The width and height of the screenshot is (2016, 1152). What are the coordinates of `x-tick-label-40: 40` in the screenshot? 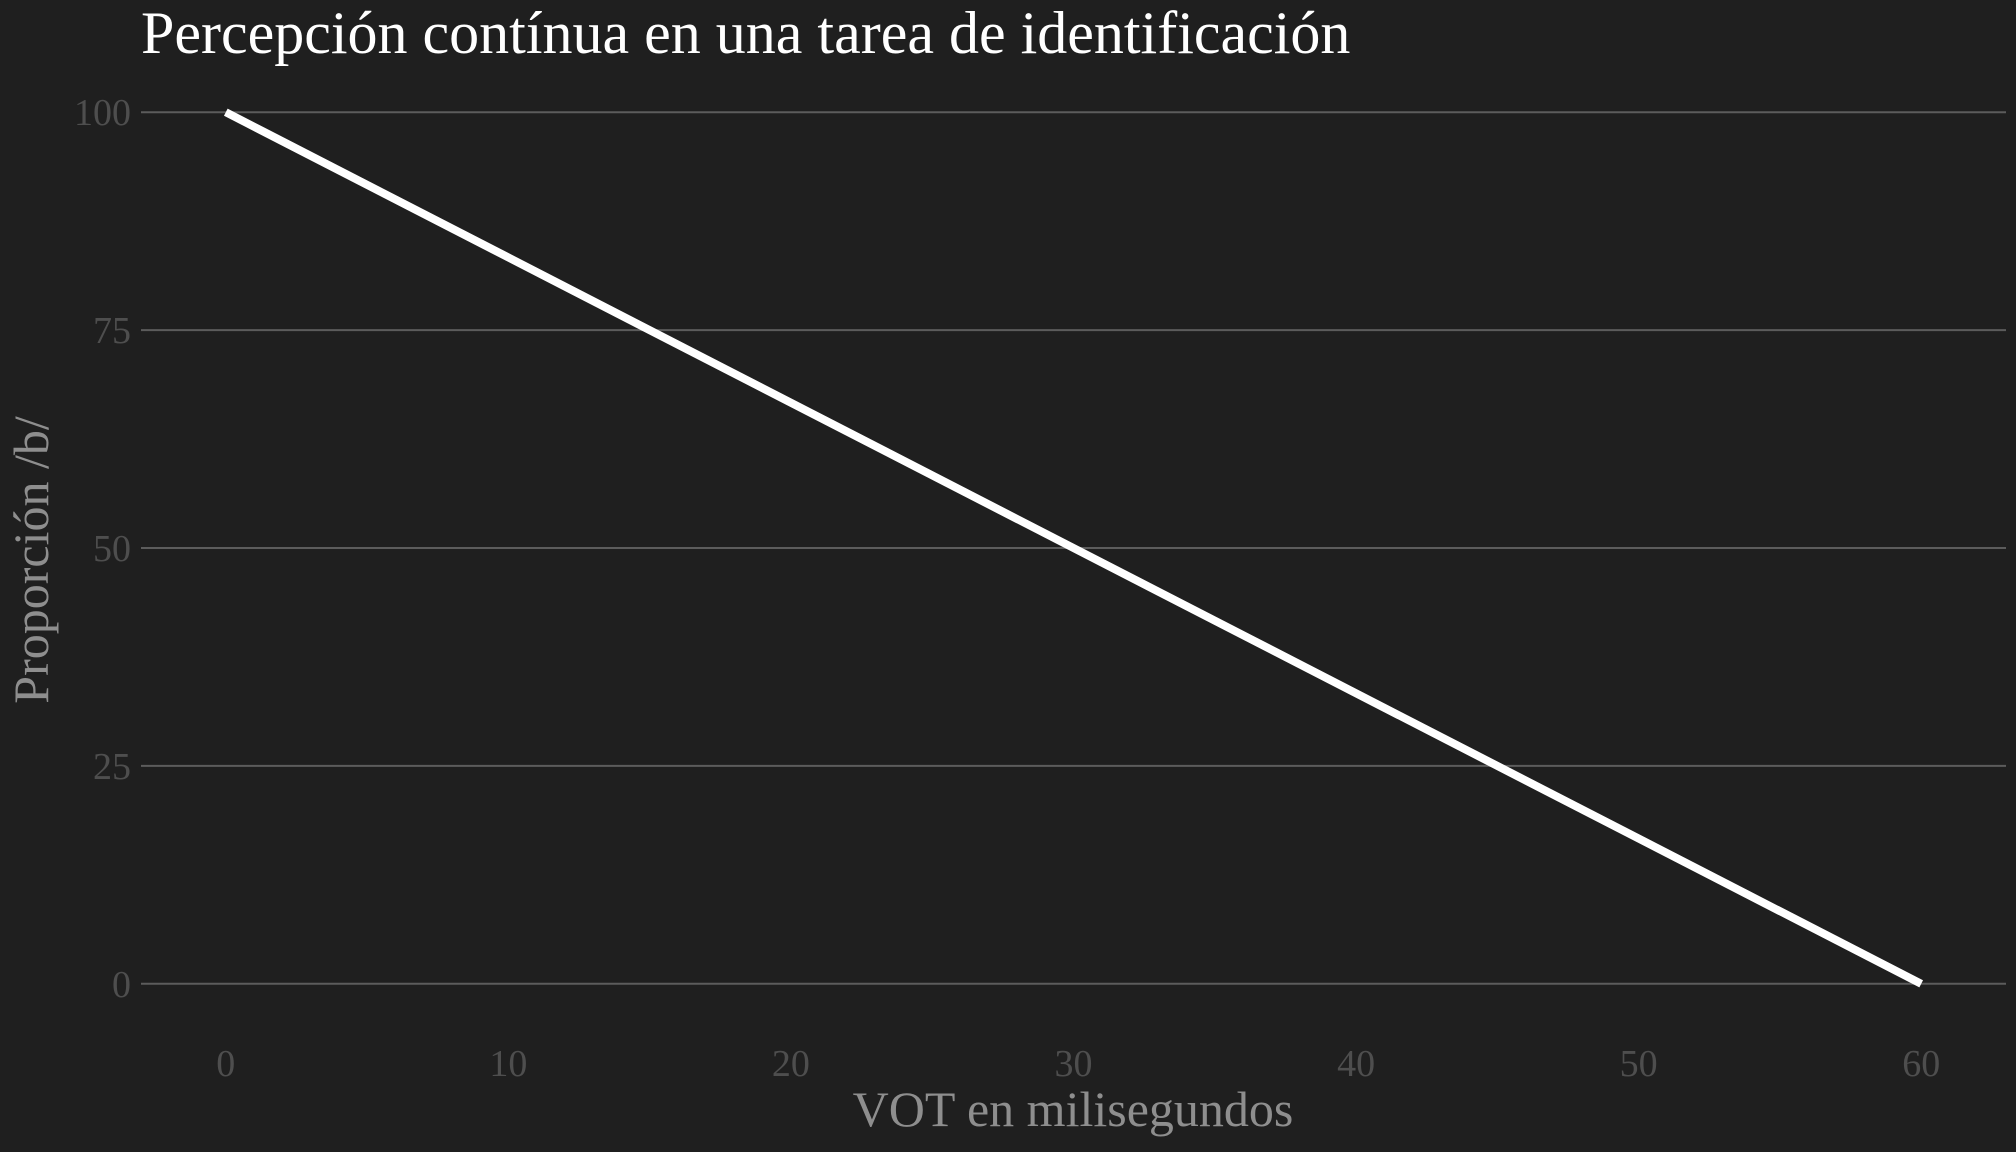 It's located at (1356, 1064).